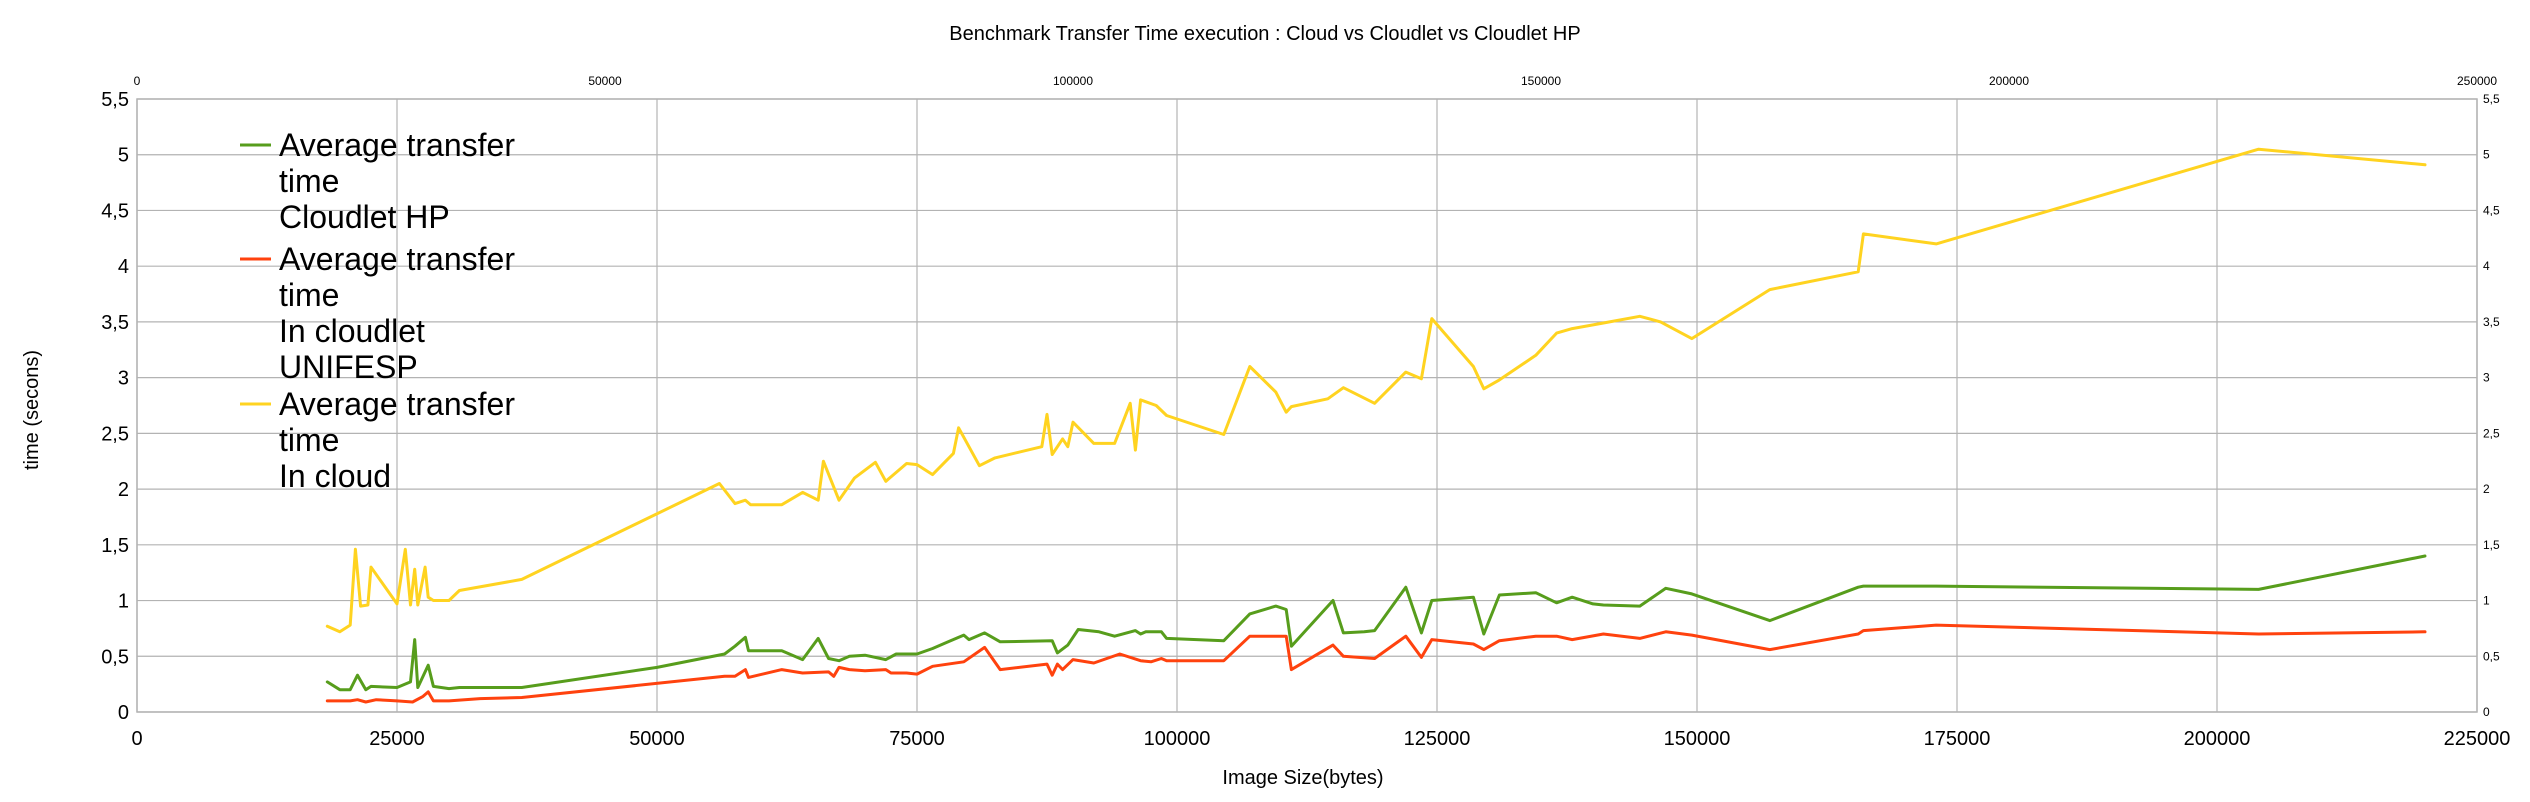  What do you see at coordinates (123, 379) in the screenshot?
I see `y-tick-label: 3` at bounding box center [123, 379].